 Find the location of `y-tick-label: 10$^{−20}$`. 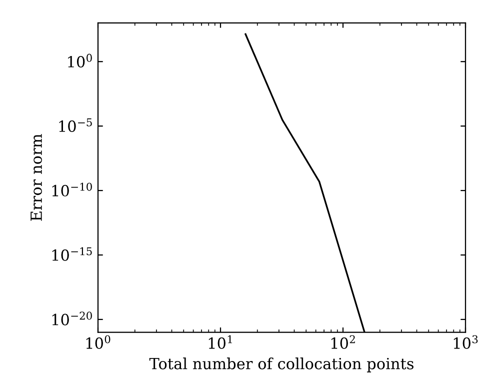

y-tick-label: 10$^{−20}$ is located at coordinates (72, 319).